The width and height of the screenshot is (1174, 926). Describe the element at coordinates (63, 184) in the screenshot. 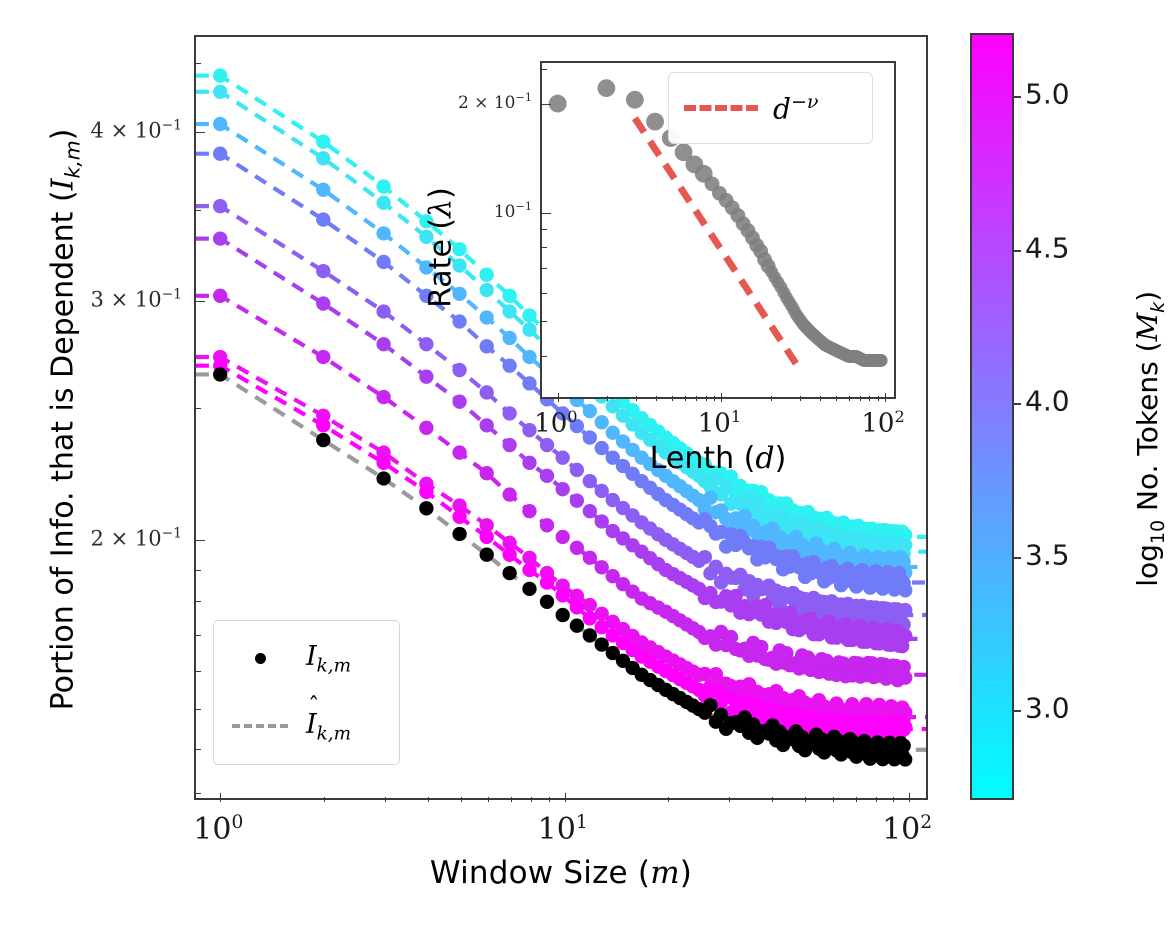

I see `main-ylabel-var: I` at that location.